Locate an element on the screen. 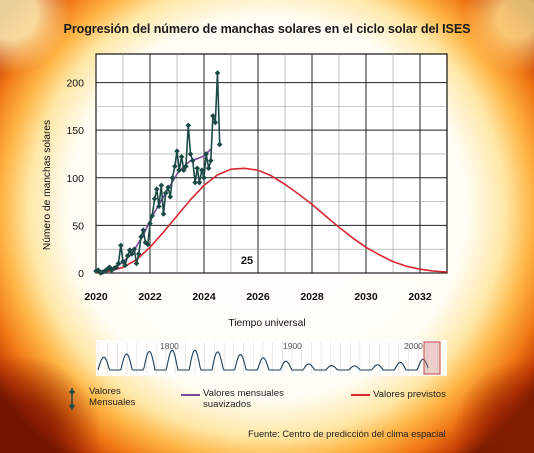  overview-strip: 1800 1900 2000 is located at coordinates (271, 358).